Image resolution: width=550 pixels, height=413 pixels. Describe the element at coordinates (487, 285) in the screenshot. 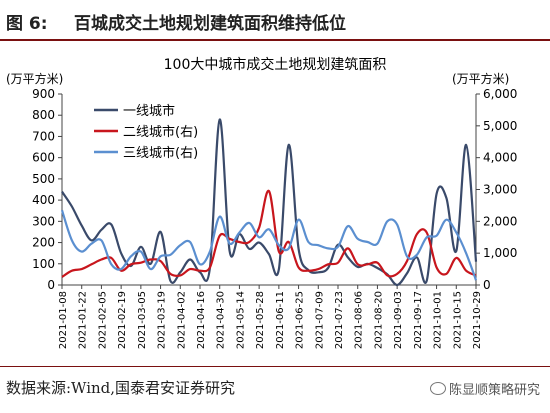

I see `y-right-tick-label: 0` at that location.